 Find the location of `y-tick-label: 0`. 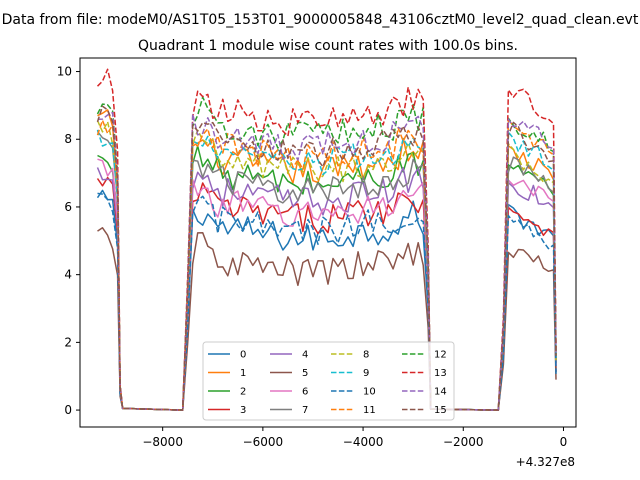

y-tick-label: 0 is located at coordinates (68, 410).